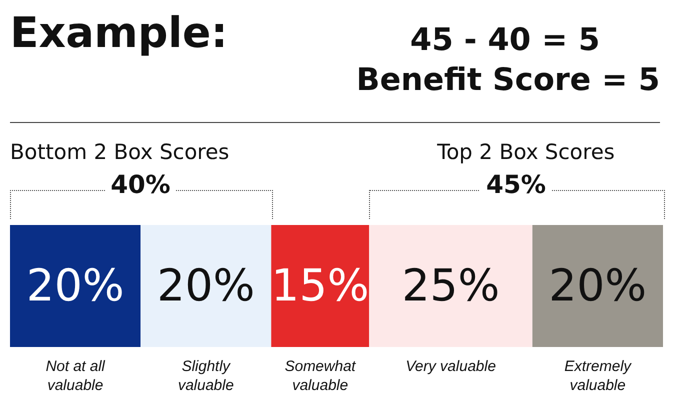 The width and height of the screenshot is (675, 415). What do you see at coordinates (505, 40) in the screenshot?
I see `text: 45 - 40 = 5` at bounding box center [505, 40].